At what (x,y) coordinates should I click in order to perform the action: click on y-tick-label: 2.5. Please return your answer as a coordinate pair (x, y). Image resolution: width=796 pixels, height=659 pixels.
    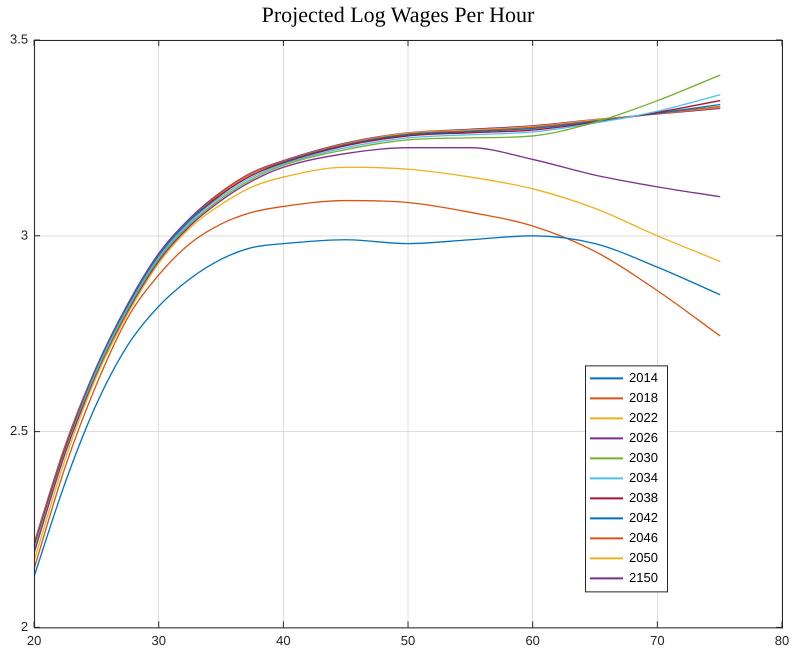
    Looking at the image, I should click on (19, 430).